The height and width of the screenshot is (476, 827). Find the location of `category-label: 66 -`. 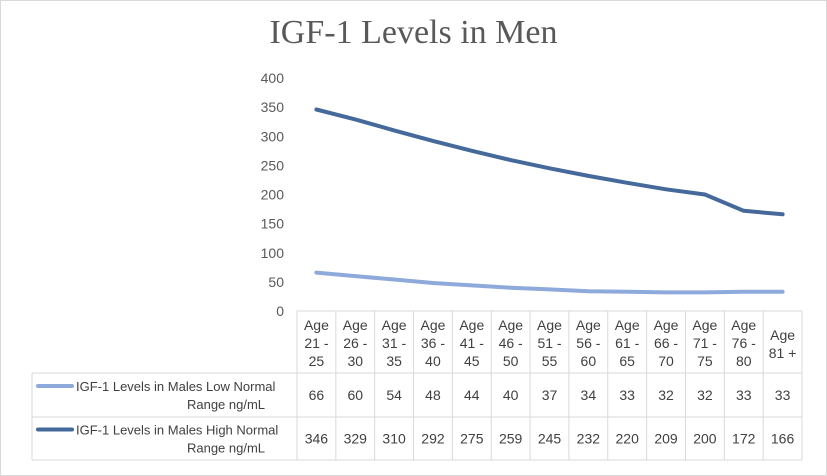

category-label: 66 - is located at coordinates (666, 343).